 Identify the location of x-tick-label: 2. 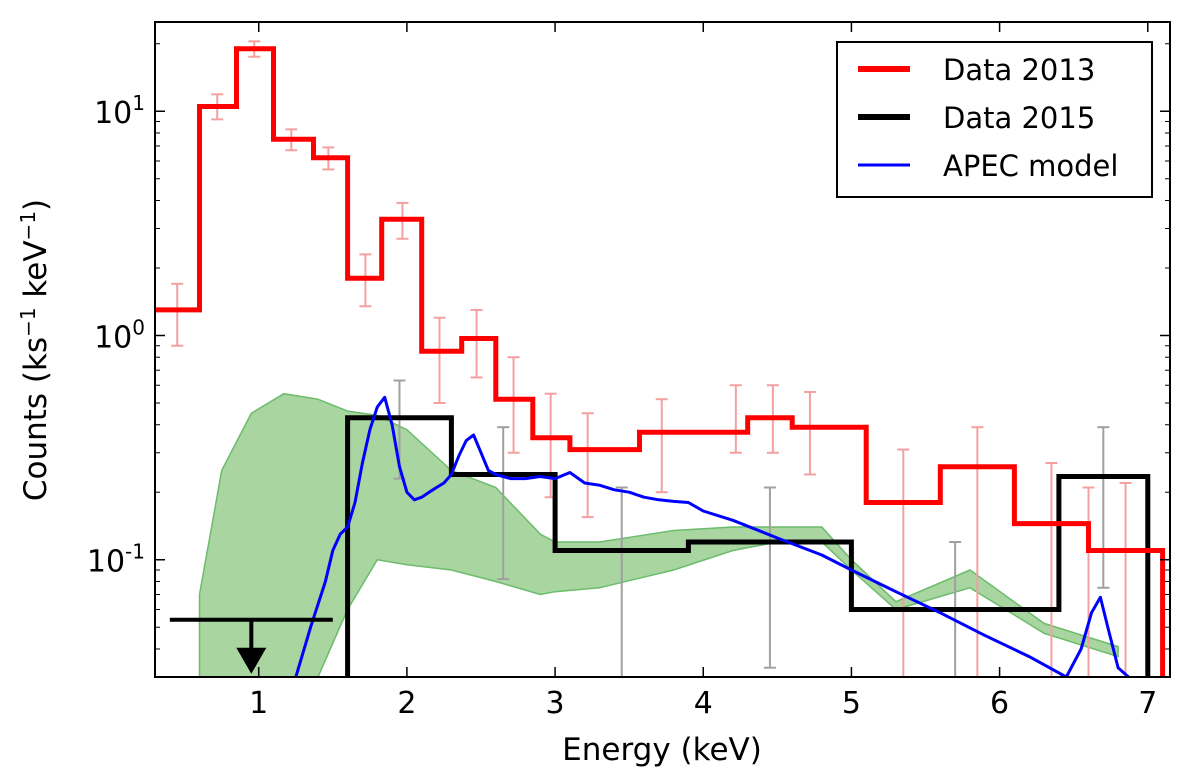
(406, 703).